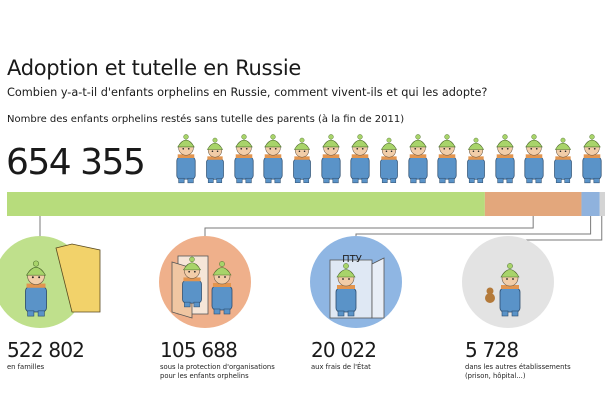 The height and width of the screenshot is (411, 616). What do you see at coordinates (154, 68) in the screenshot?
I see `page-title: Adoption et tutelle en Russie` at bounding box center [154, 68].